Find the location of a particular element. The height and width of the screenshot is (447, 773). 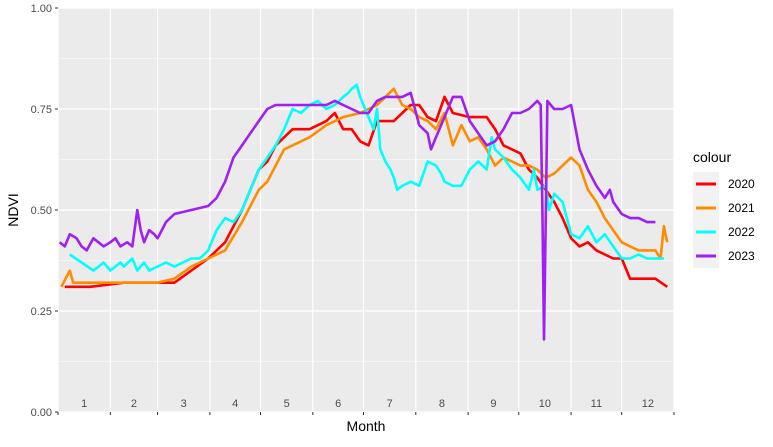

y-tick-label: 0.25 is located at coordinates (41, 312).